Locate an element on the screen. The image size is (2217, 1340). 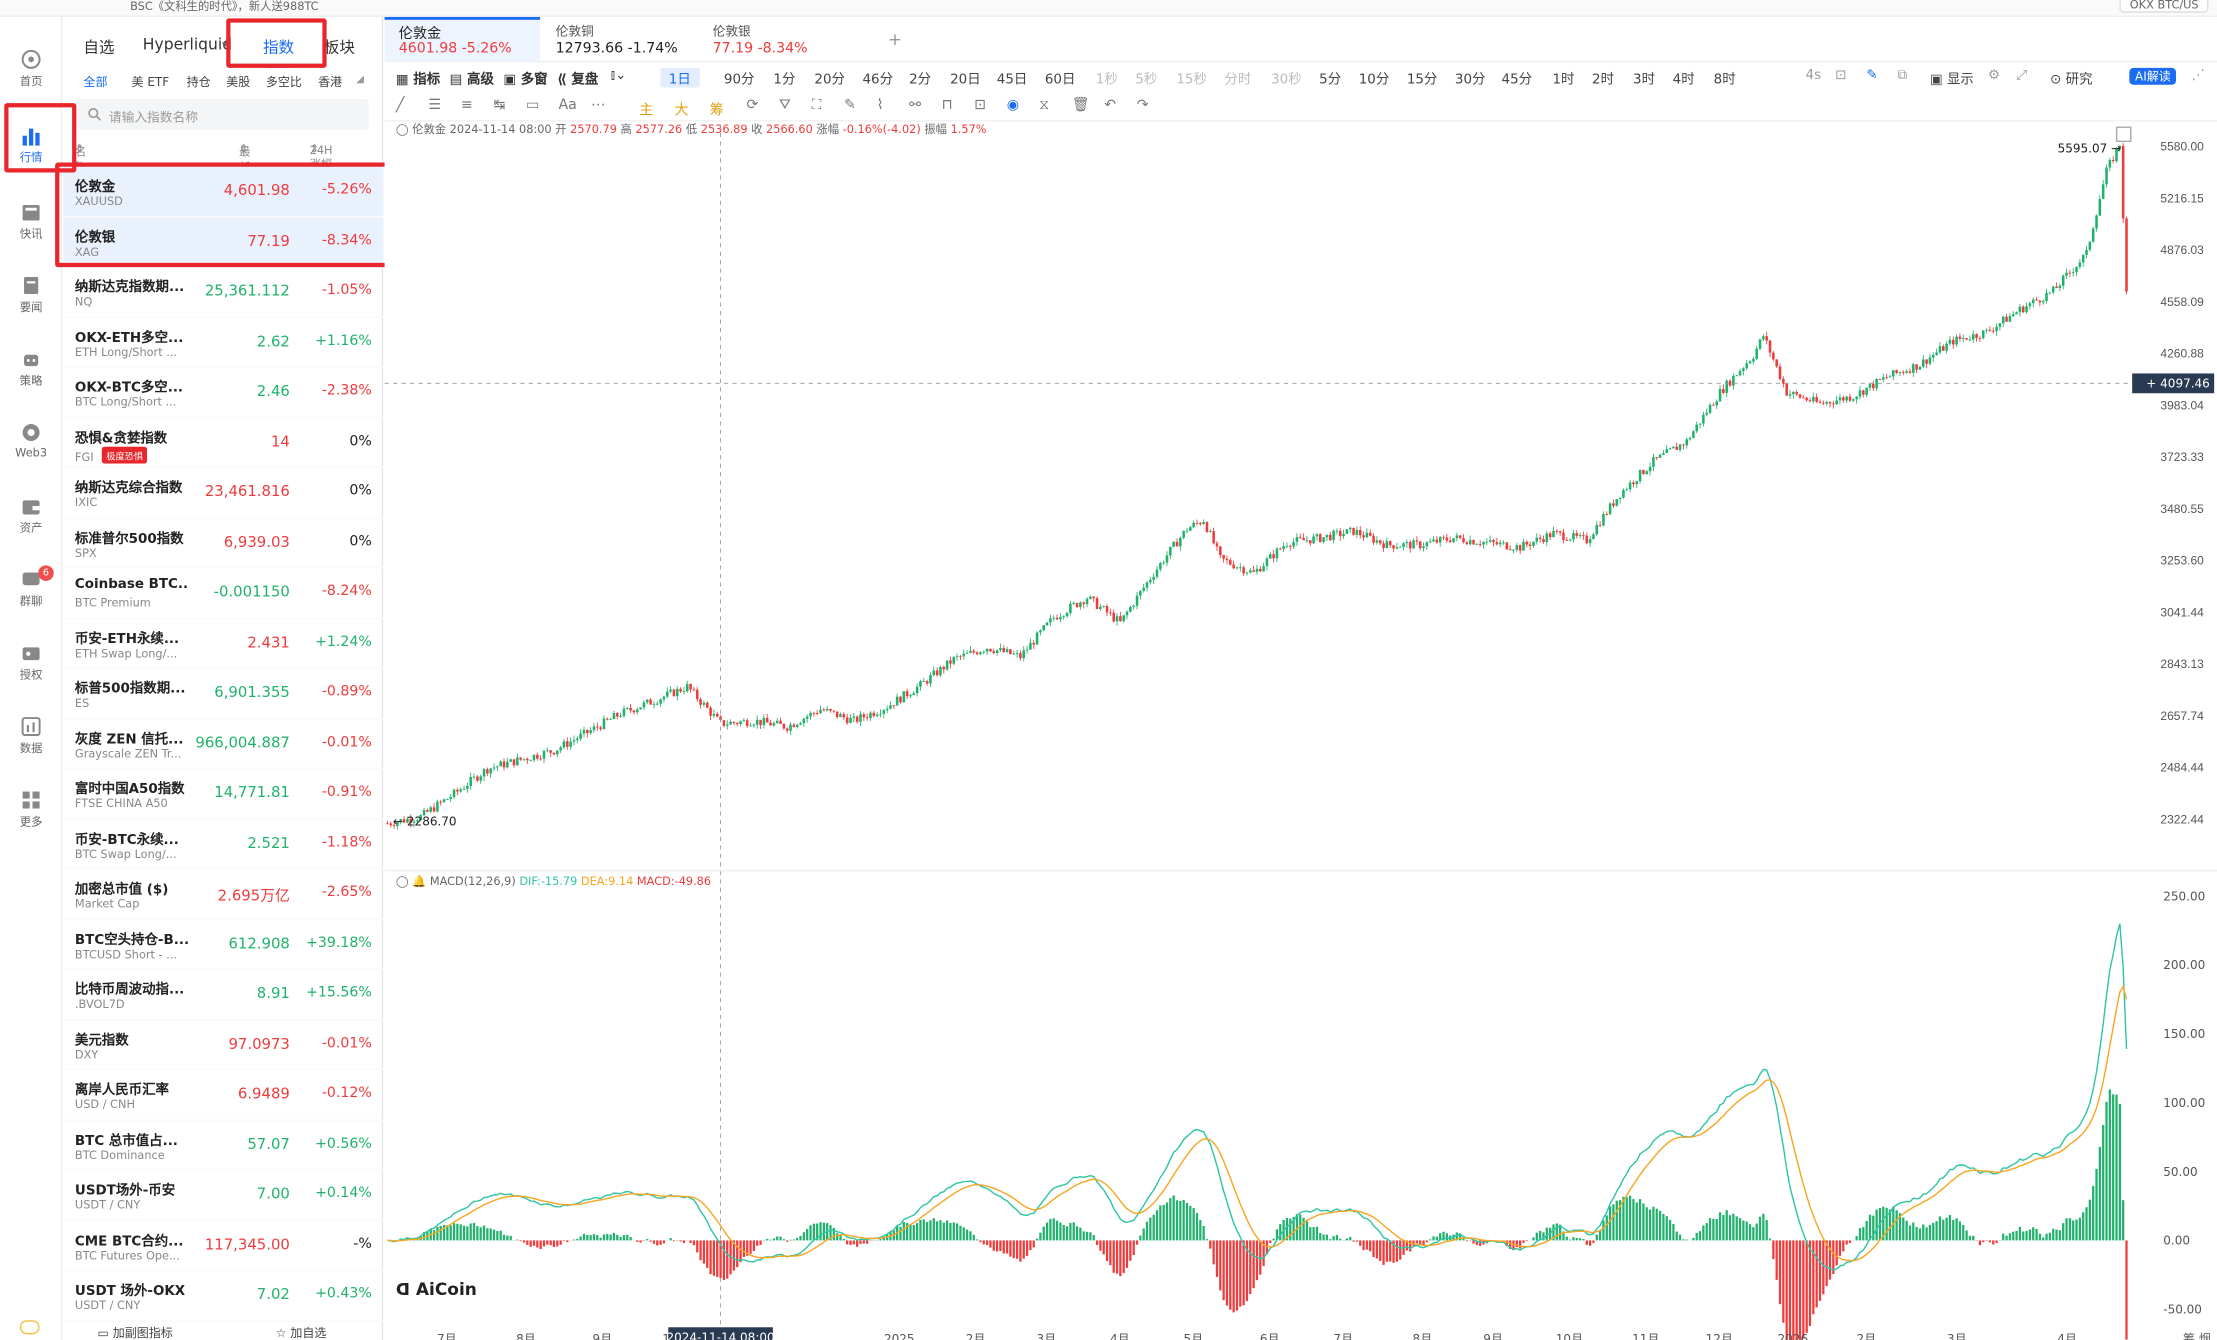
overlay-toggle: 主 is located at coordinates (646, 111).